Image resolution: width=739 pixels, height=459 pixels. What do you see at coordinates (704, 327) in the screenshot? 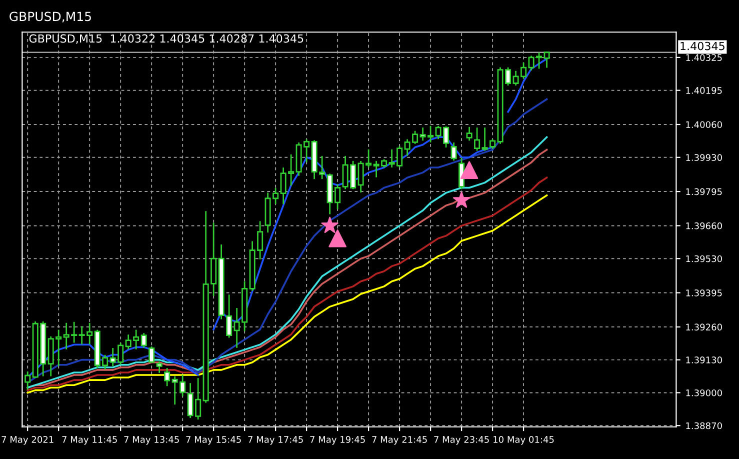
I see `y-tick-label: 1.39260` at bounding box center [704, 327].